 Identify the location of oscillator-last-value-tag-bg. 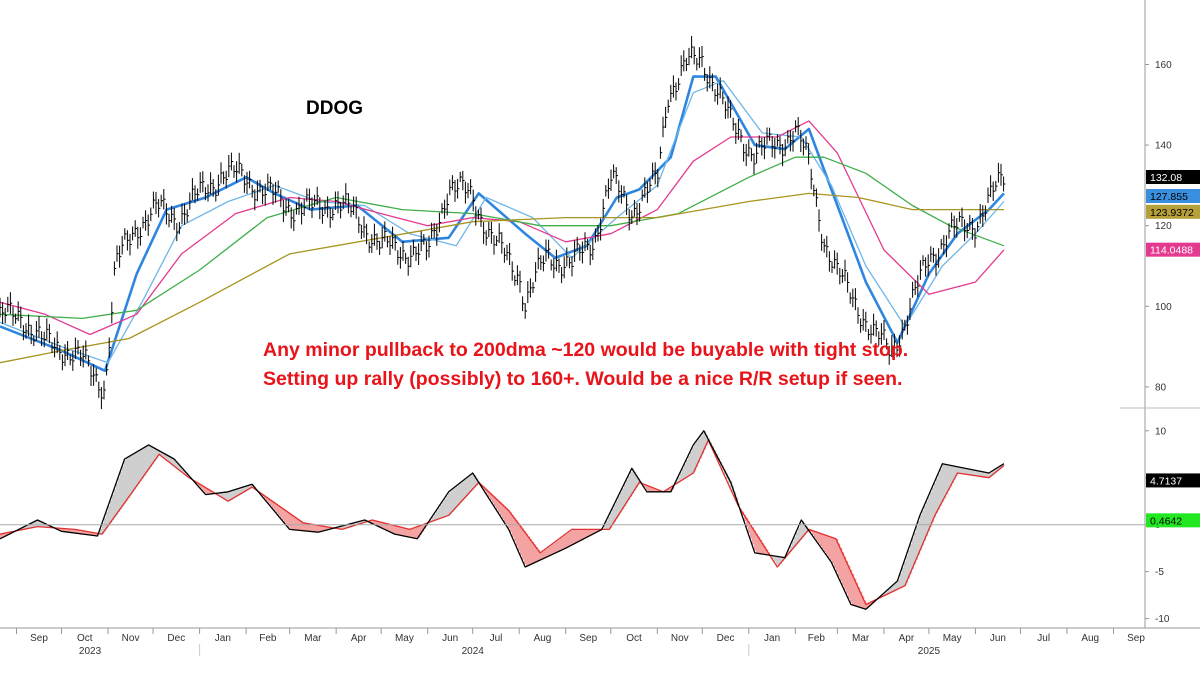
(1173, 480).